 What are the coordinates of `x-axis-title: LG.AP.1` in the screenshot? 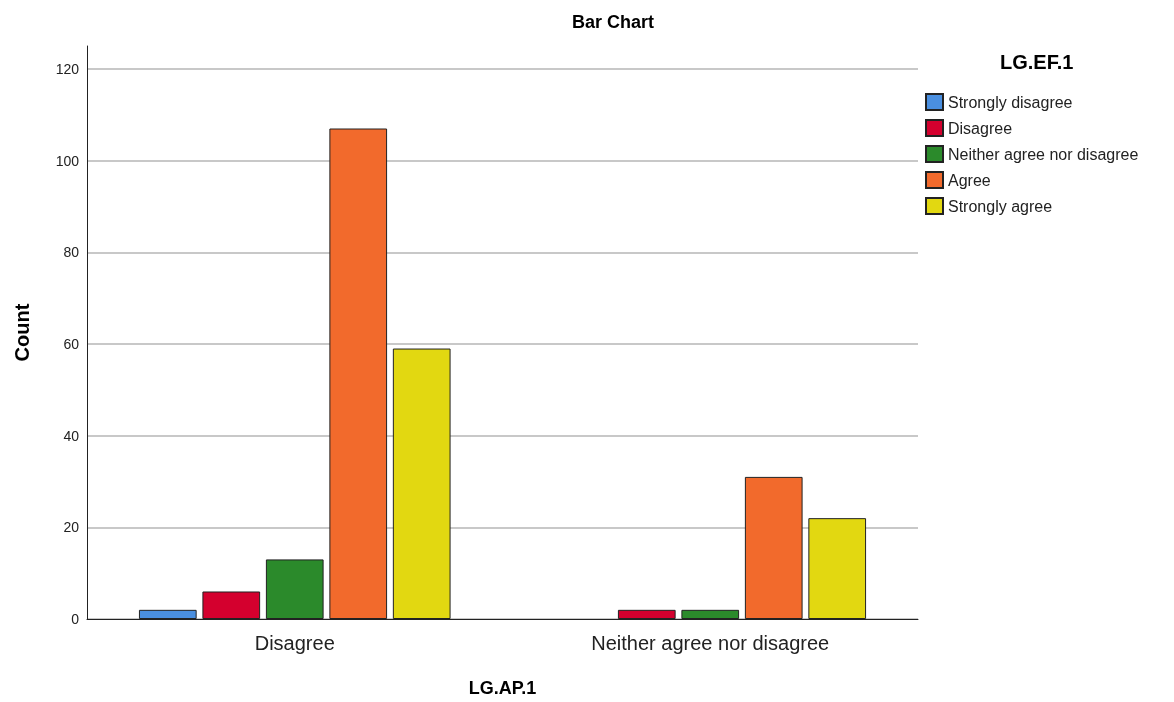 It's located at (502, 688).